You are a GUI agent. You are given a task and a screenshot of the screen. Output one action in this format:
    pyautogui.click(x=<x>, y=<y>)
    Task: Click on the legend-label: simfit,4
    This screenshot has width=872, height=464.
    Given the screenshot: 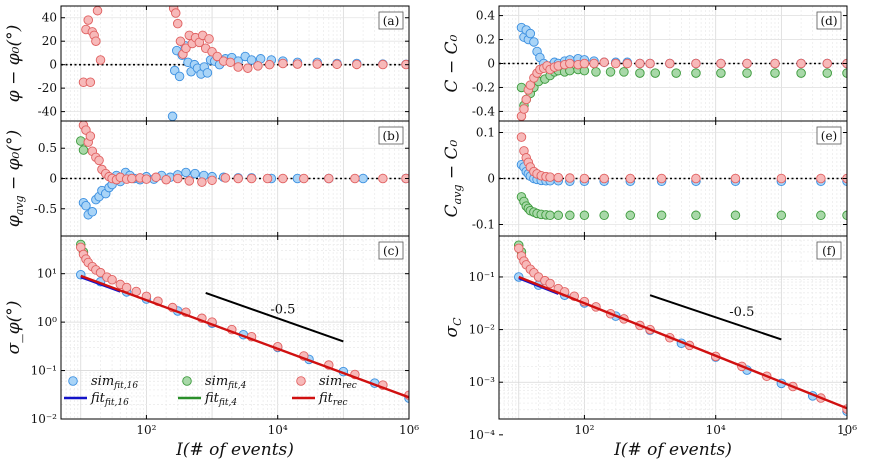 What is the action you would take?
    pyautogui.click(x=226, y=382)
    